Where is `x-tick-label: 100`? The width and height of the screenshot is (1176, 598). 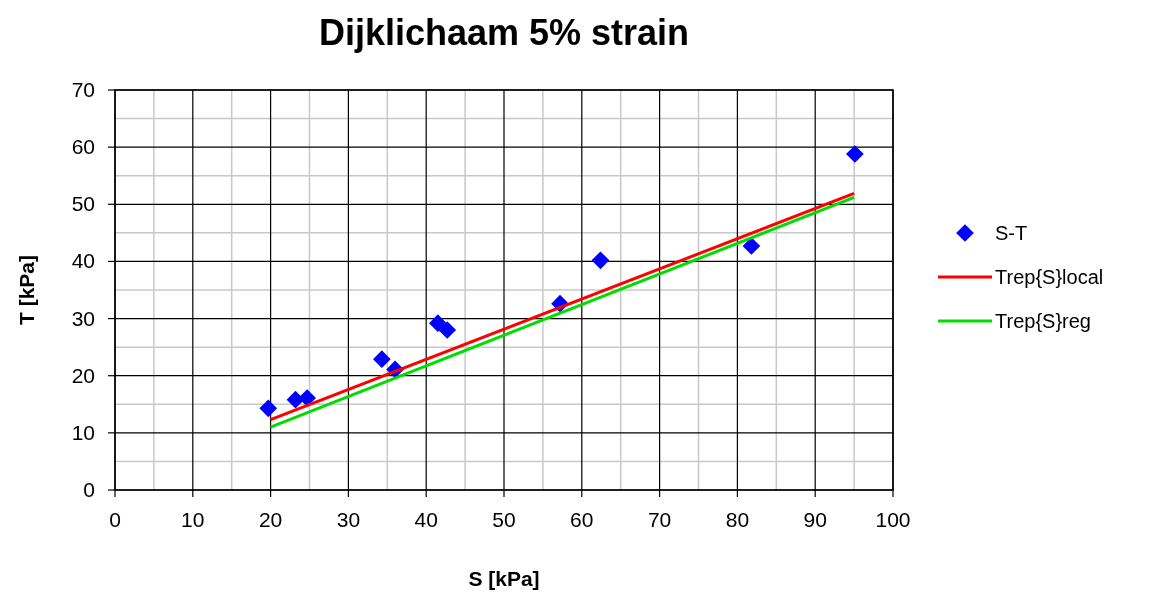
x-tick-label: 100 is located at coordinates (893, 519).